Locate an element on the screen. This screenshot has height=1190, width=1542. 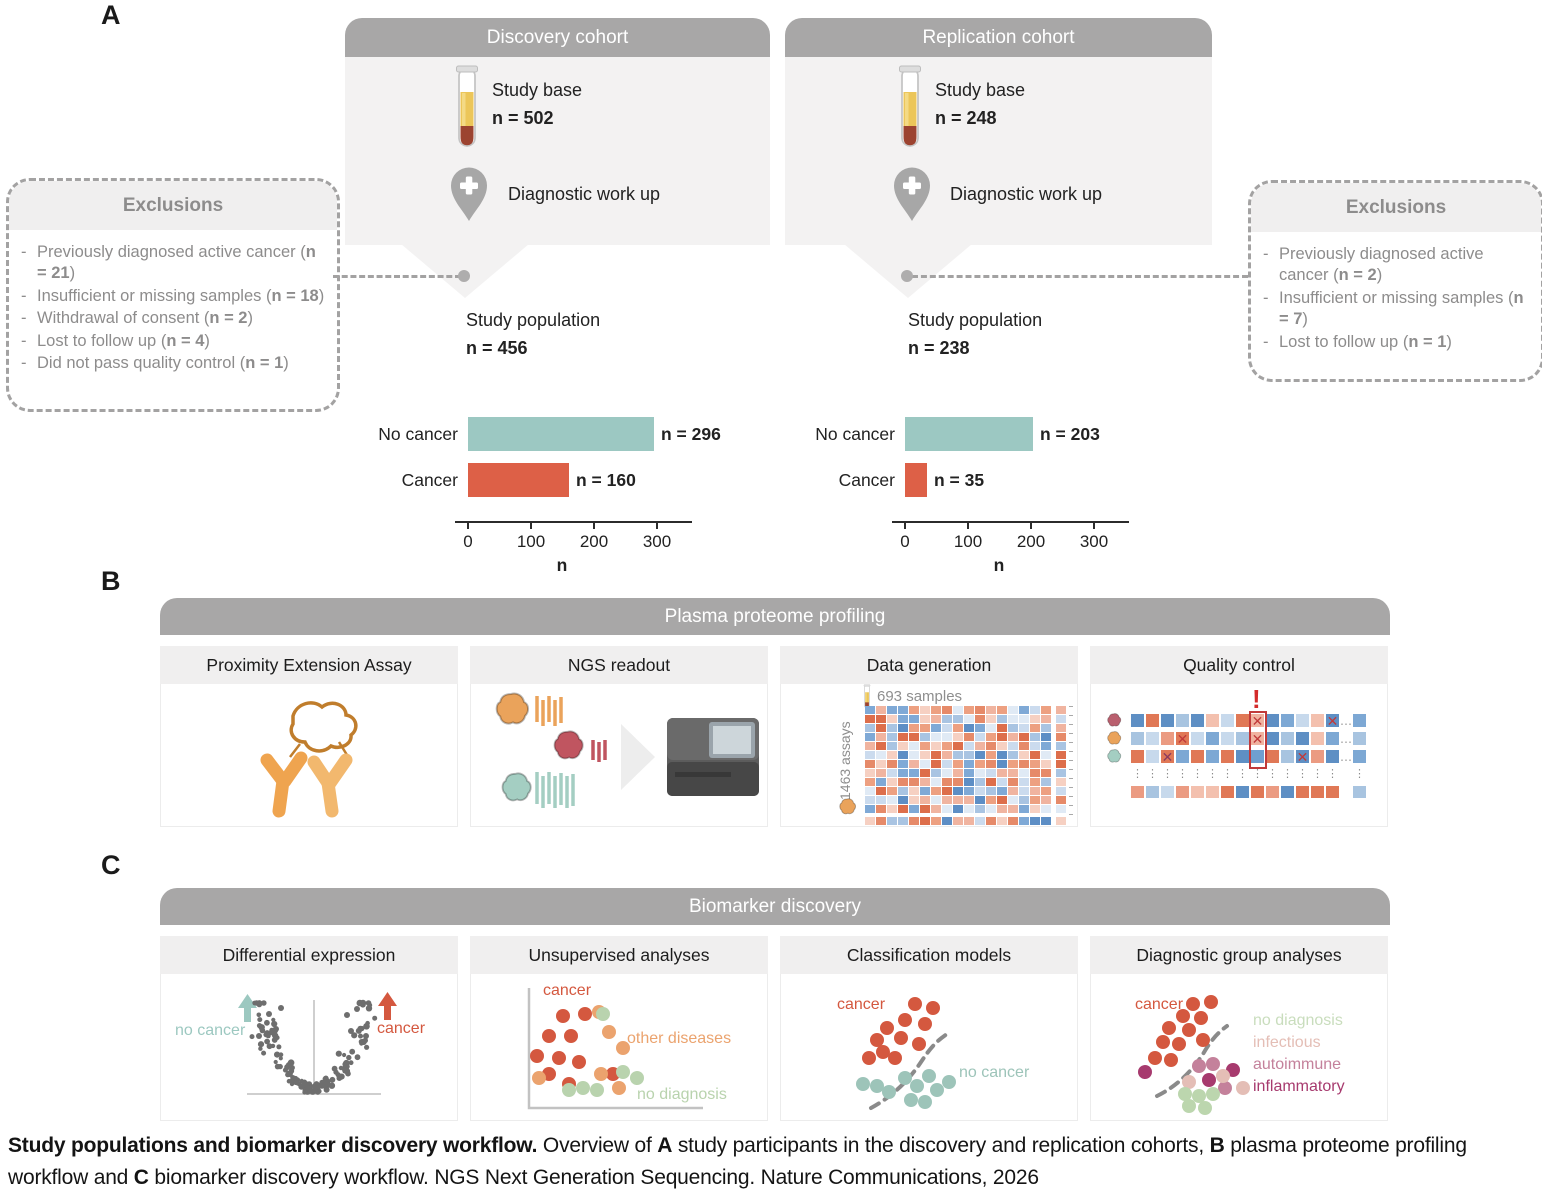
replication-study-base: Study base n = 248 is located at coordinates (980, 104).